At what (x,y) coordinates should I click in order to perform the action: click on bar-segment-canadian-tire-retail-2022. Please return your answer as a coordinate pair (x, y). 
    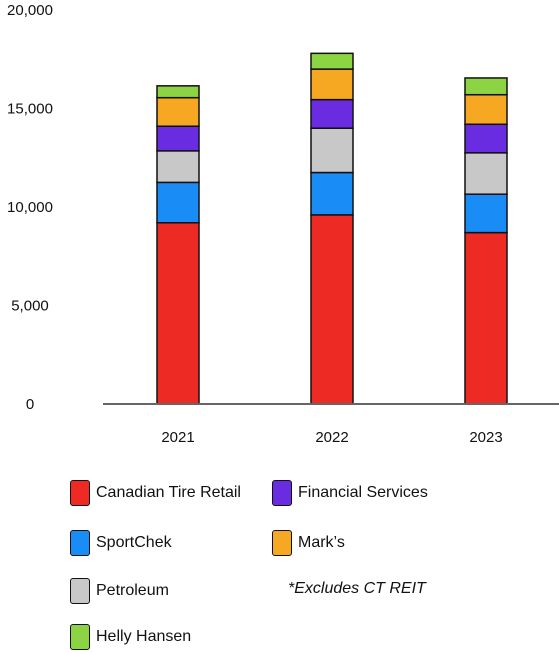
    Looking at the image, I should click on (332, 309).